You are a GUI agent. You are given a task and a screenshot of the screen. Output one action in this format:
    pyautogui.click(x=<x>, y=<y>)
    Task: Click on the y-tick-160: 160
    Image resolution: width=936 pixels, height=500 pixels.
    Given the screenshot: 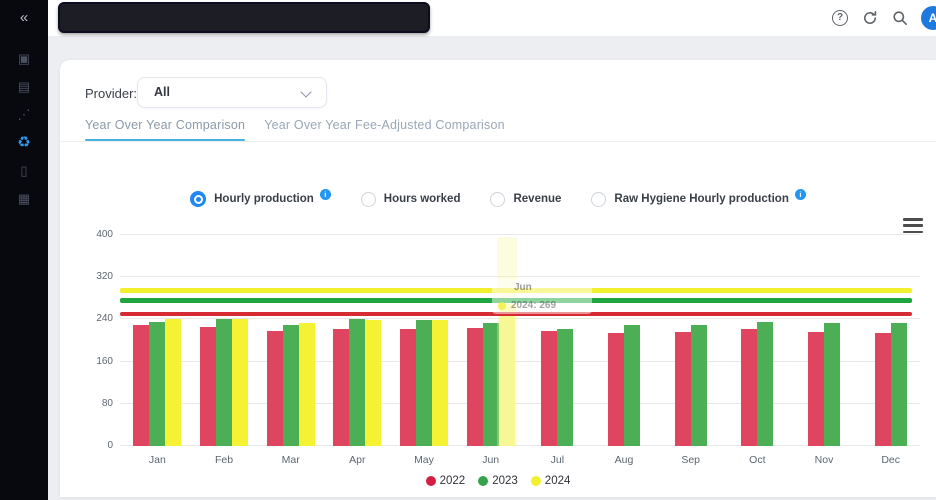 What is the action you would take?
    pyautogui.click(x=104, y=361)
    